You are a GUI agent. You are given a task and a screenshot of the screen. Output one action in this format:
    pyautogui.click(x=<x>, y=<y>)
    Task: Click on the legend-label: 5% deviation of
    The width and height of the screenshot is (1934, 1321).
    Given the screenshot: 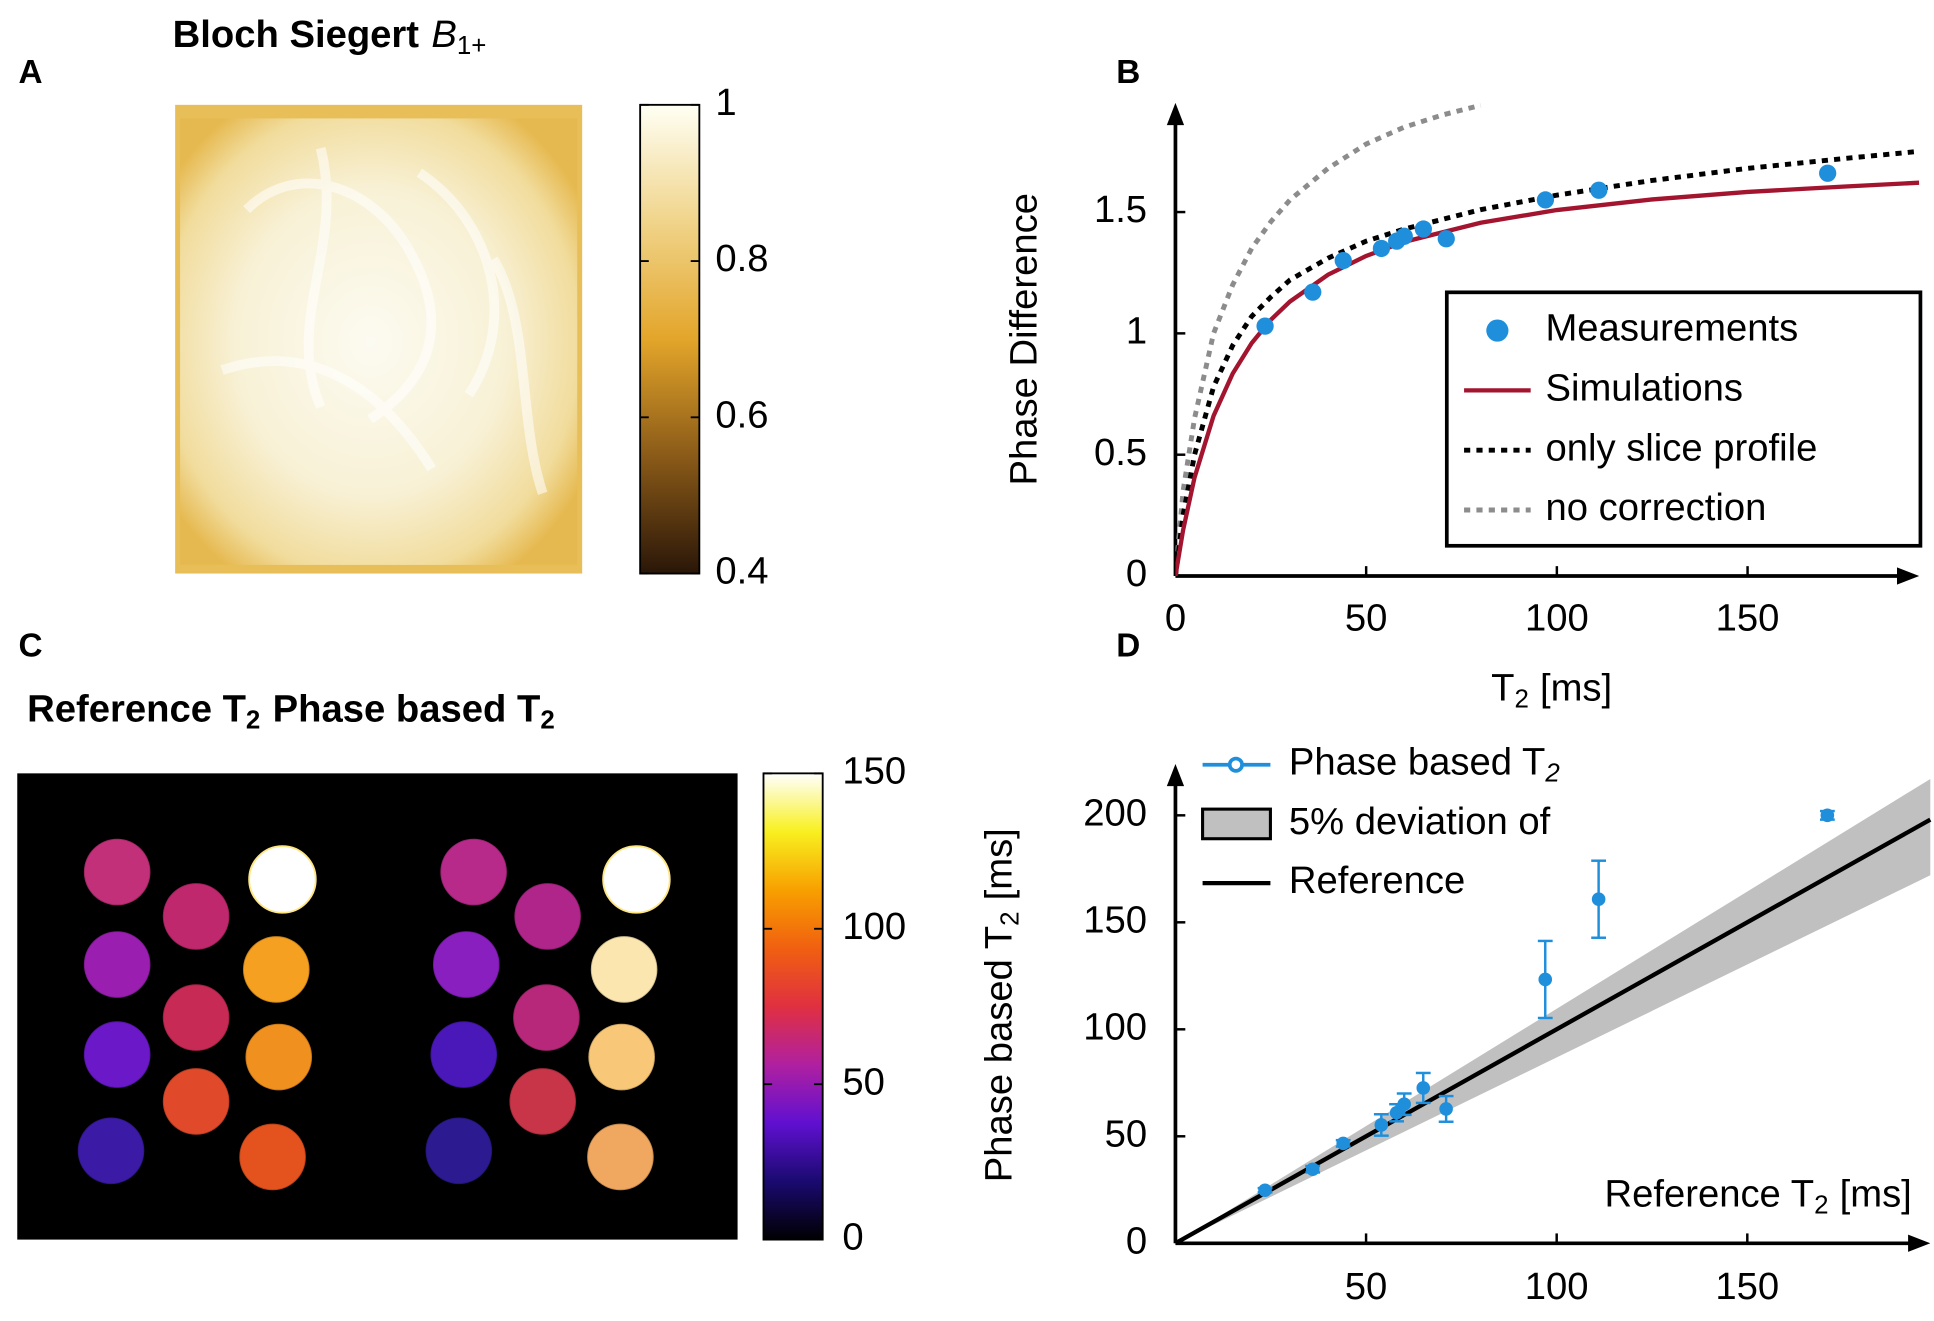 What is the action you would take?
    pyautogui.click(x=1420, y=821)
    